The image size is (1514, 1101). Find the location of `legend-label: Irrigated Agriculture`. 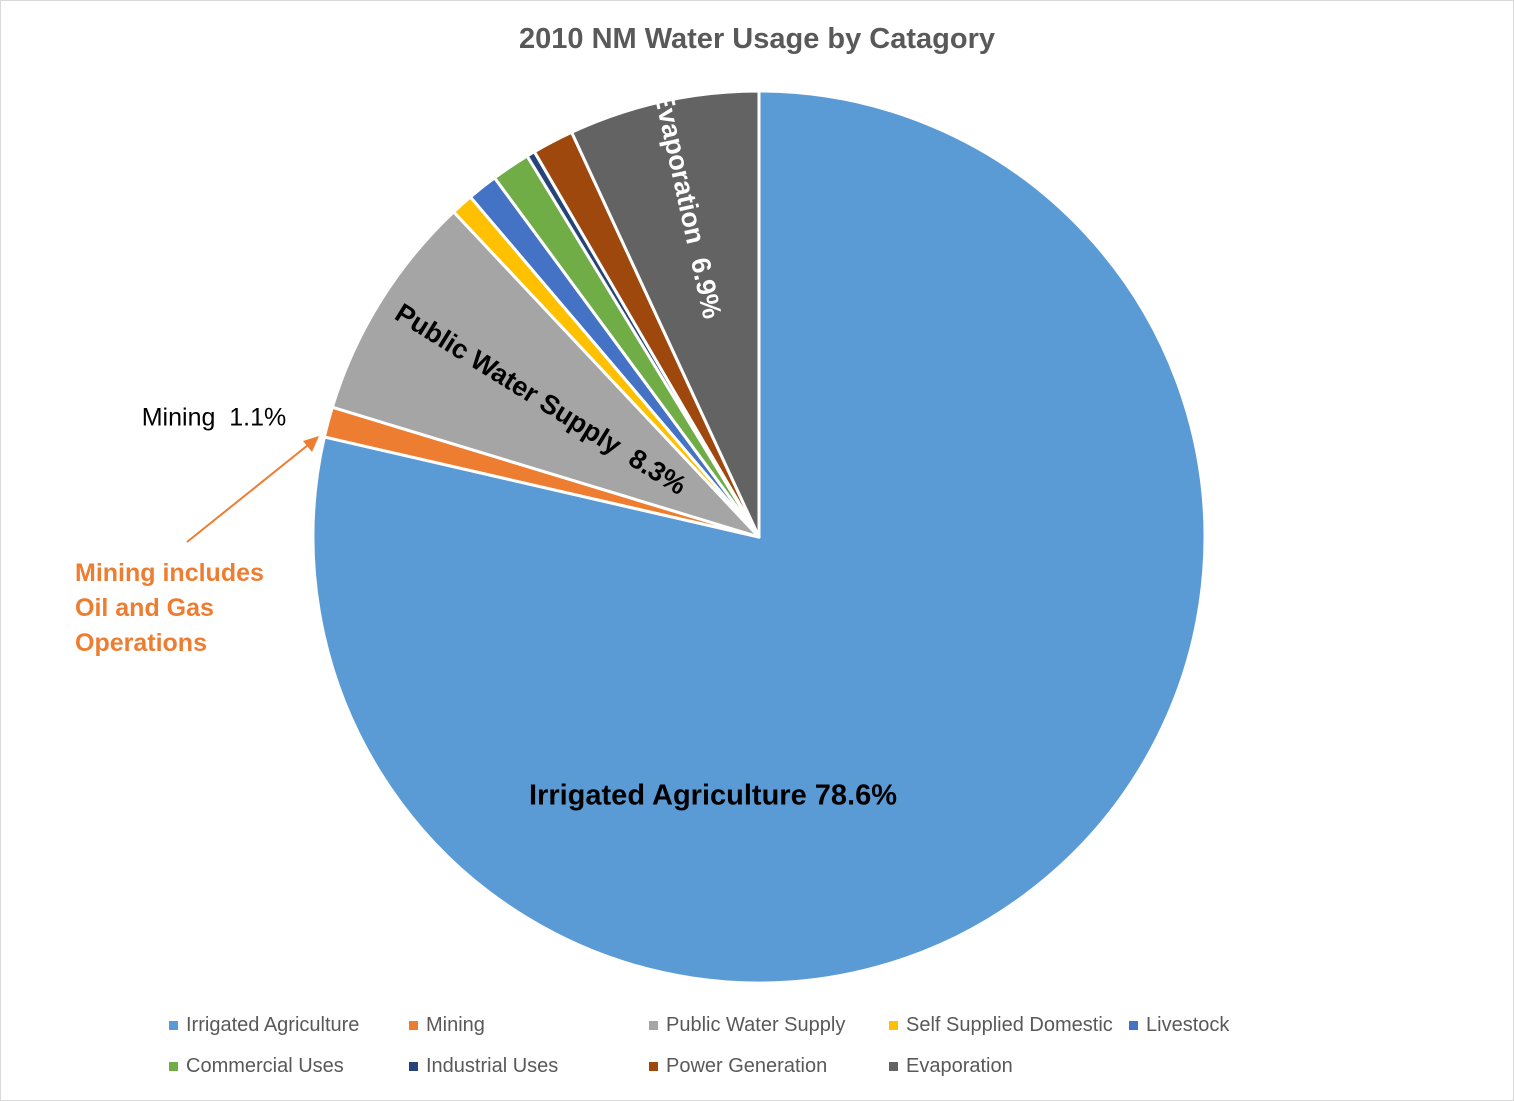

legend-label: Irrigated Agriculture is located at coordinates (273, 1025).